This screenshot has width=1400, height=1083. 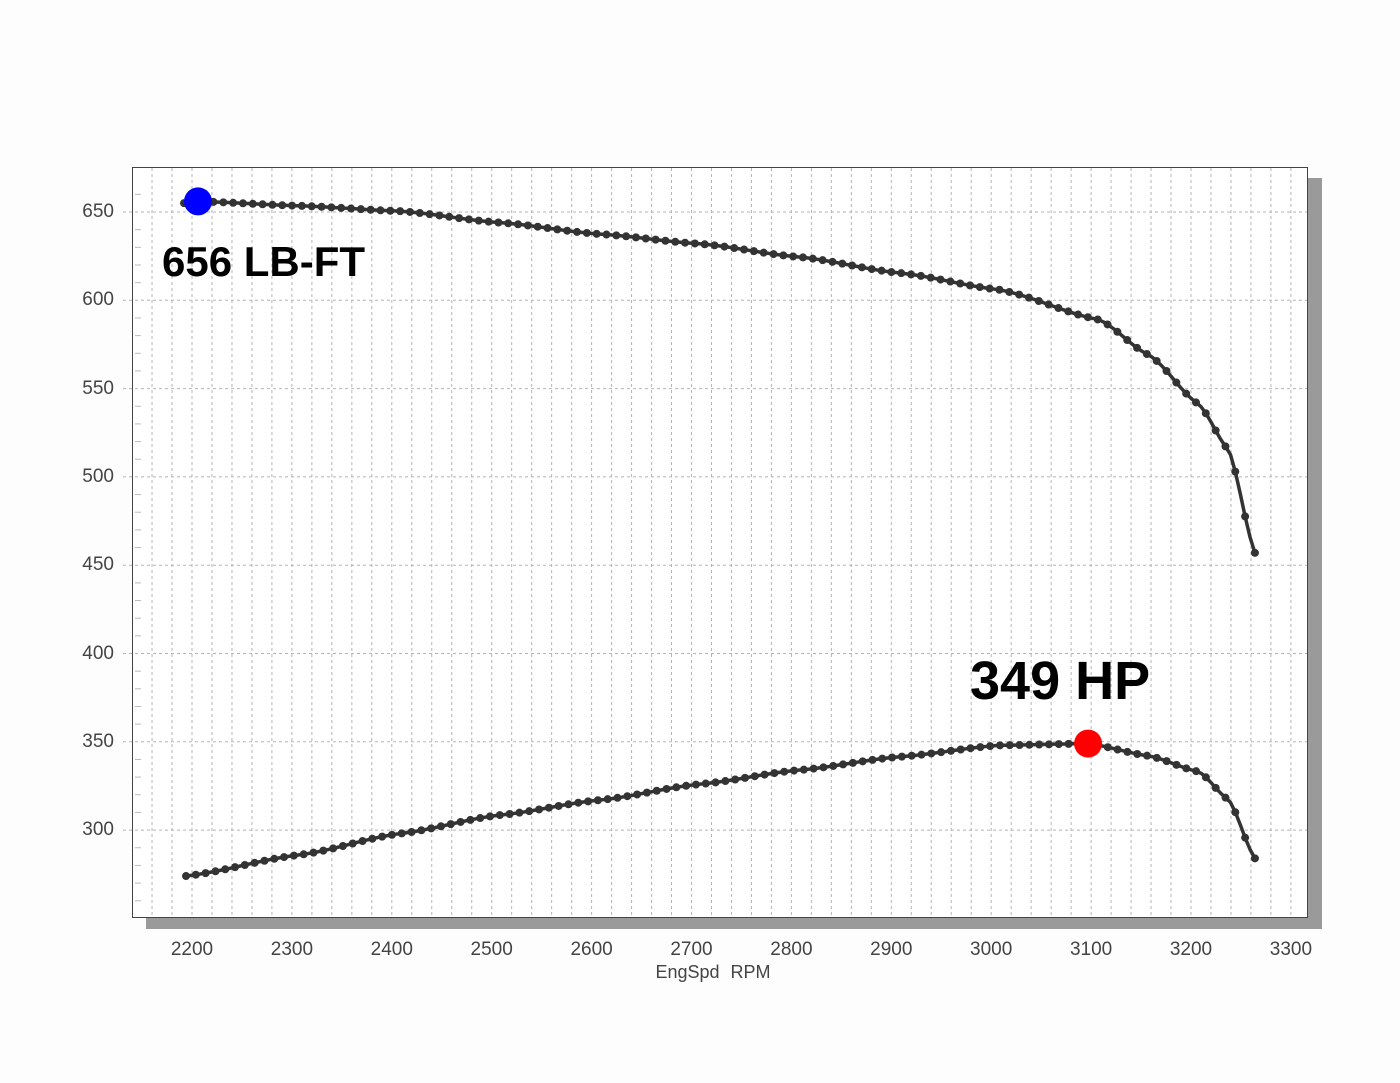 I want to click on x-tick-label: 3100, so click(x=1091, y=949).